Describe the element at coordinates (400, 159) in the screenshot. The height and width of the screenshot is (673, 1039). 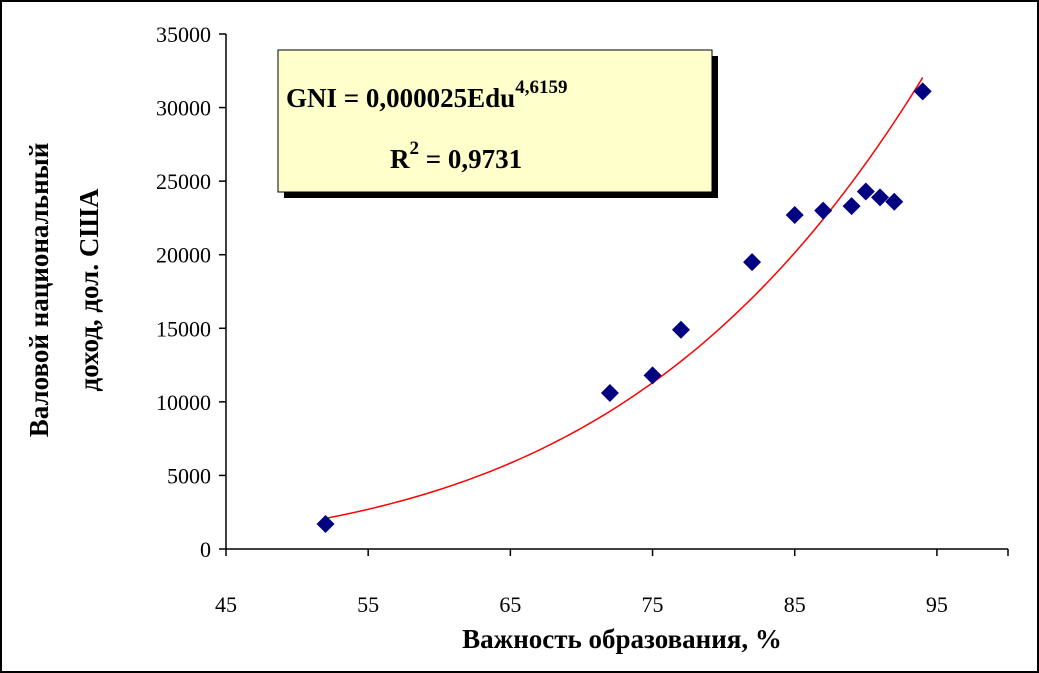
I see `r-squared-label: R` at that location.